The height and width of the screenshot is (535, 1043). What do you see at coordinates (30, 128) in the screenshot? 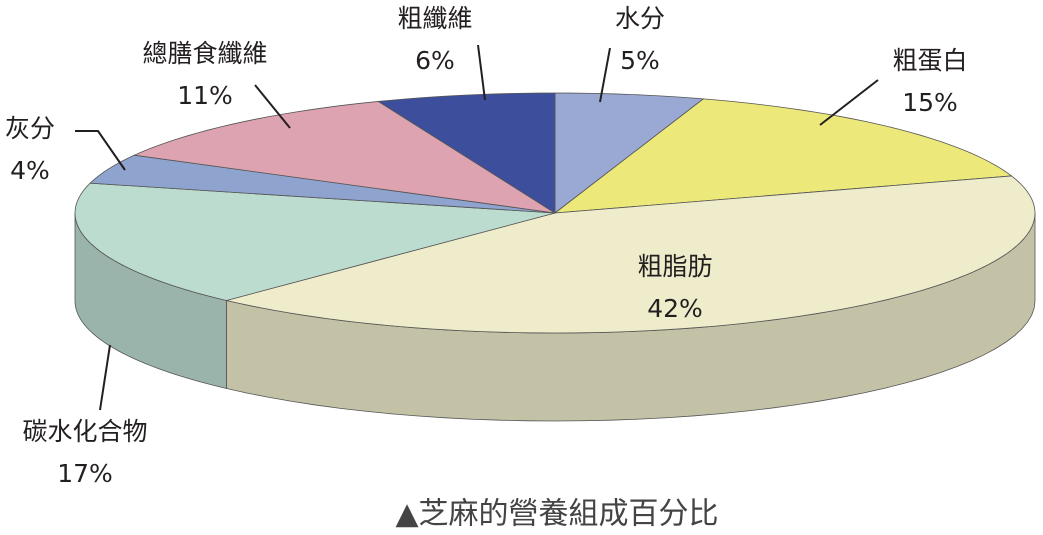
I see `slice-label: 灰分` at bounding box center [30, 128].